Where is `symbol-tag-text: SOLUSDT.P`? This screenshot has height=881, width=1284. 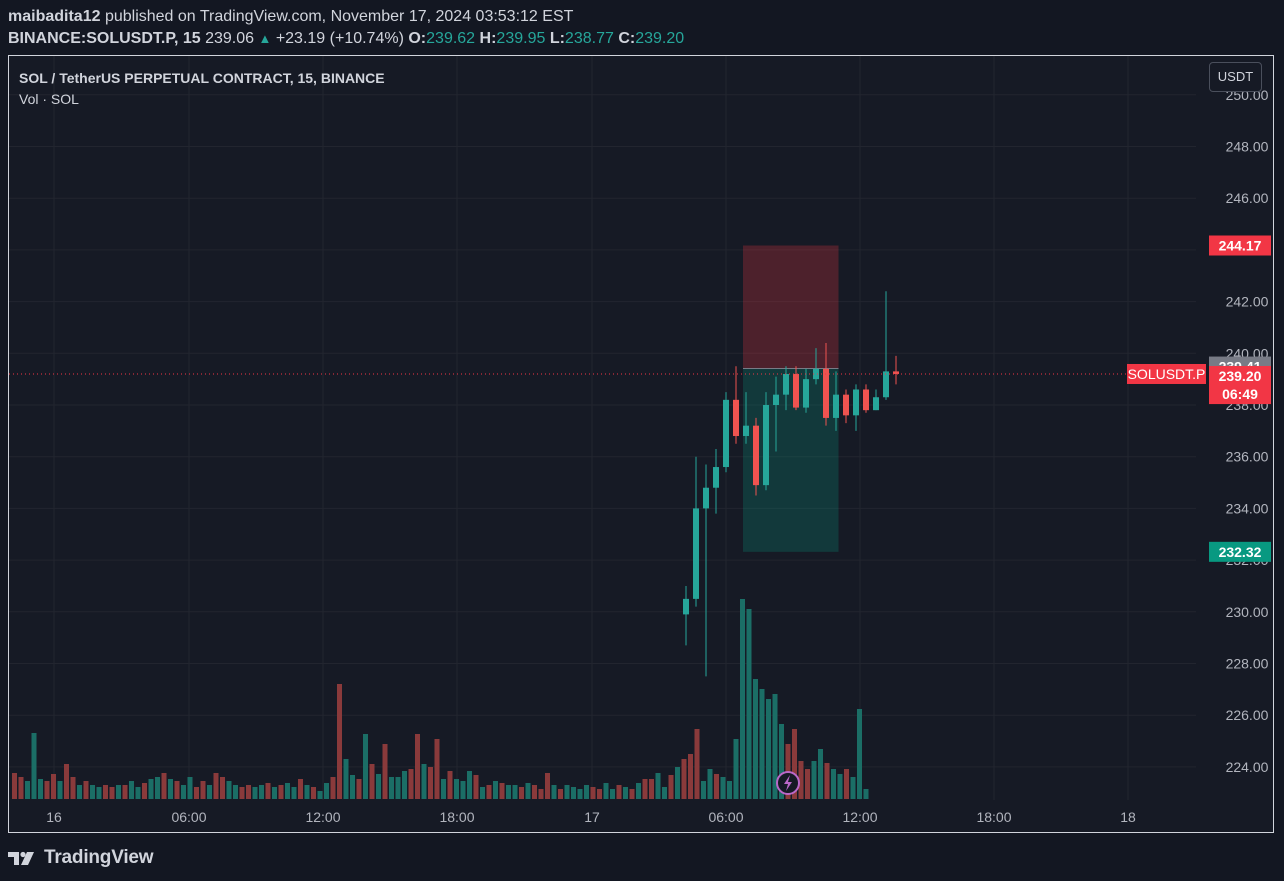 symbol-tag-text: SOLUSDT.P is located at coordinates (1167, 374).